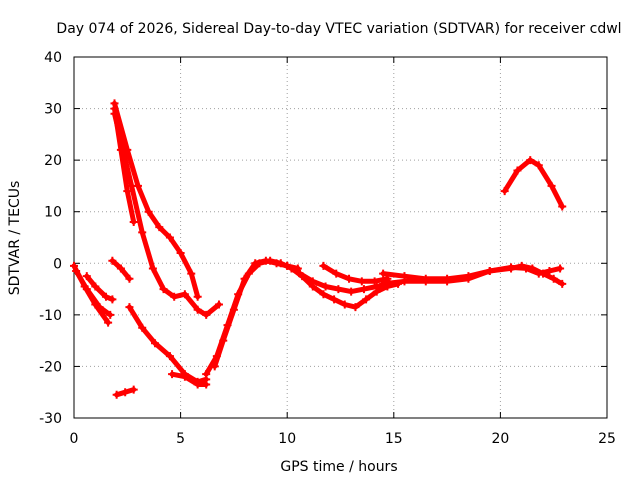  What do you see at coordinates (53, 58) in the screenshot?
I see `y-tick-label: 40` at bounding box center [53, 58].